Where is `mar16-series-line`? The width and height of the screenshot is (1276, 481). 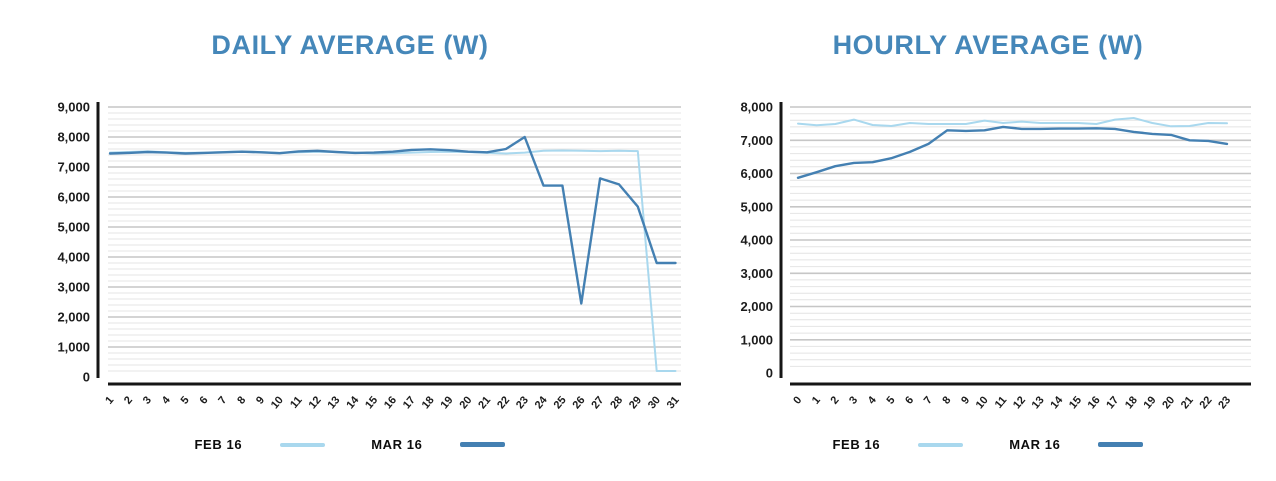
mar16-series-line is located at coordinates (1012, 152).